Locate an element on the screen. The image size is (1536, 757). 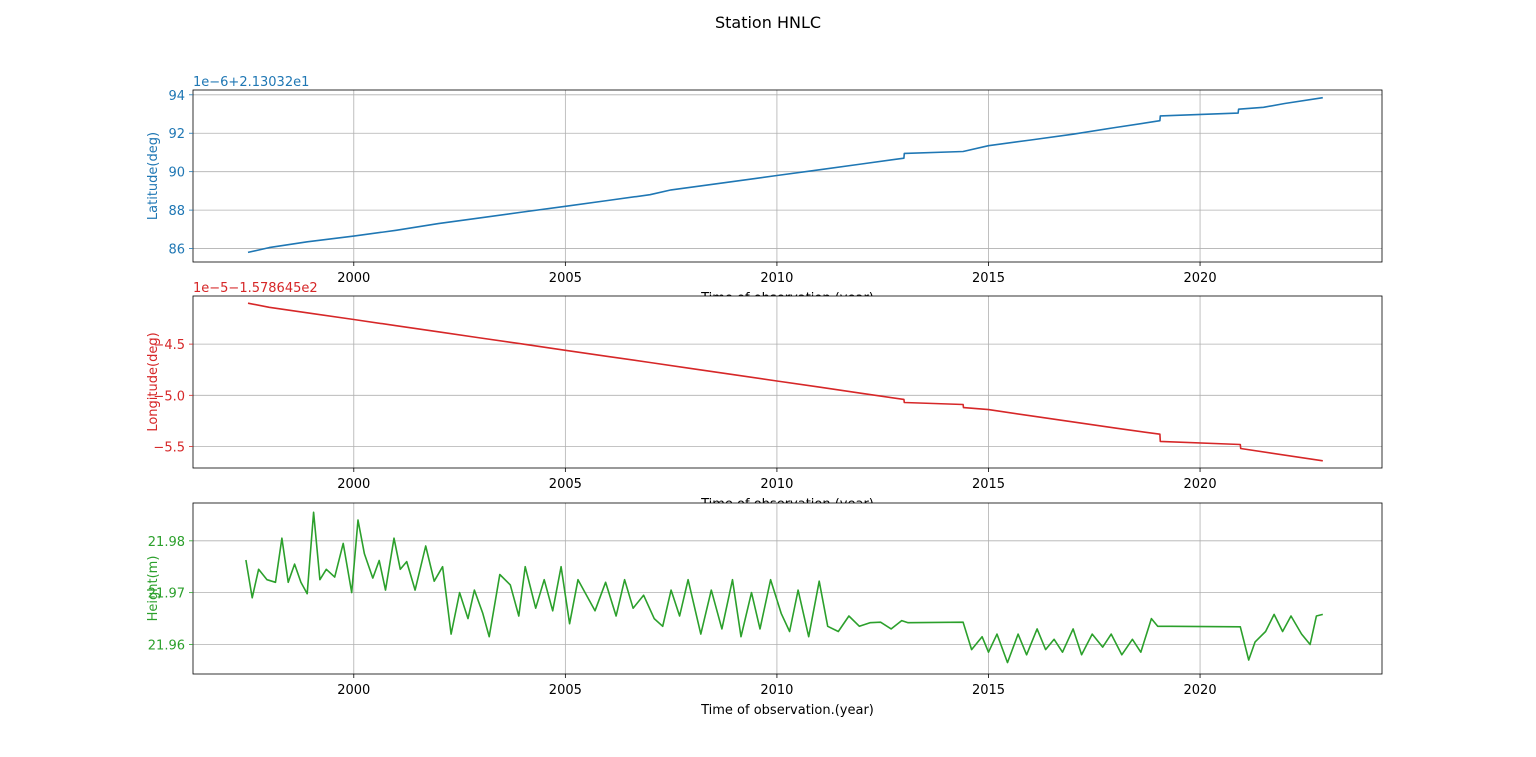
y-tick-label: 92 is located at coordinates (176, 134).